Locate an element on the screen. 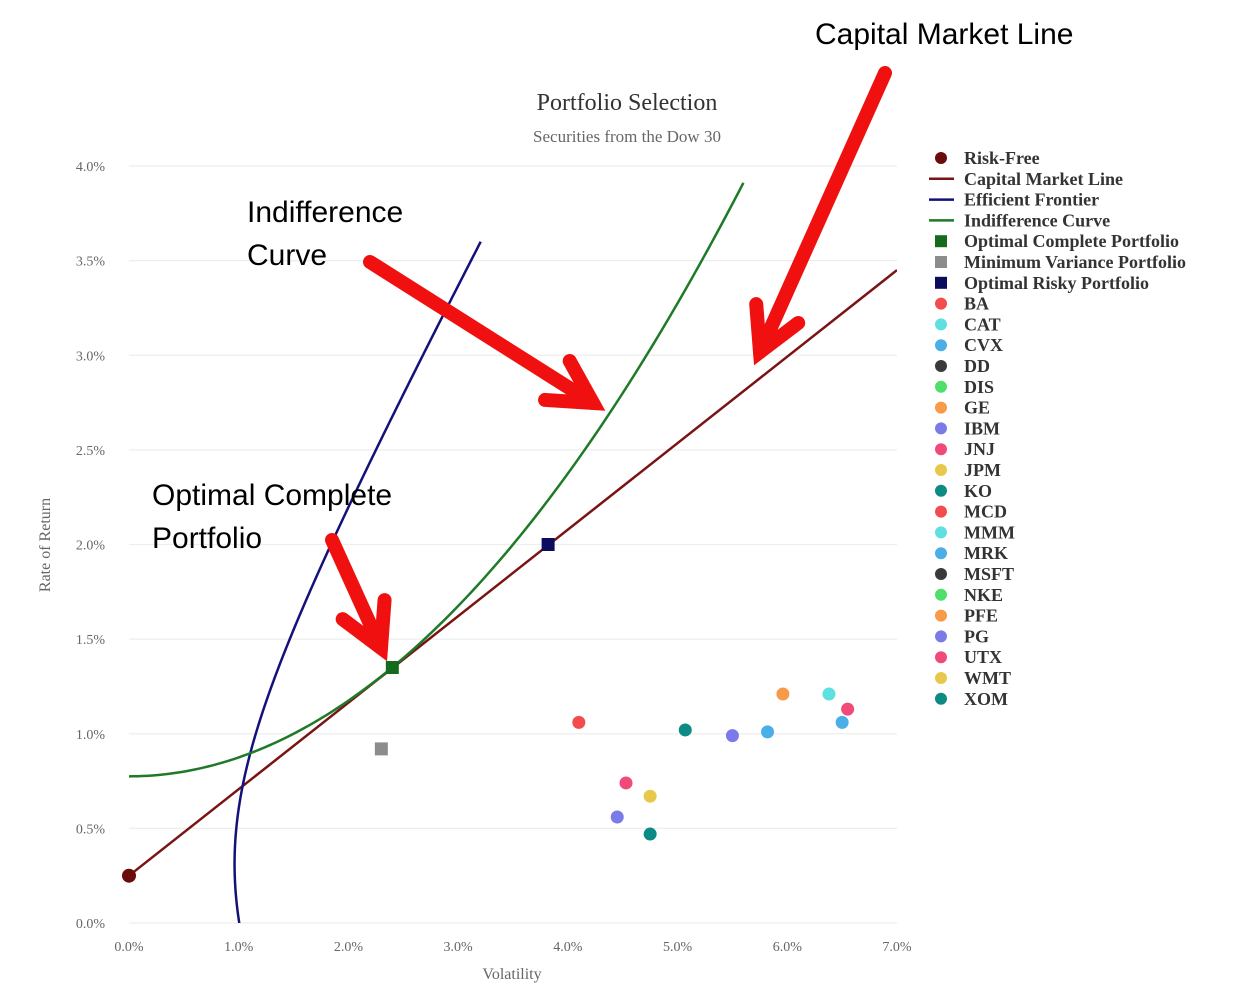 The width and height of the screenshot is (1238, 1005). efficient-frontier-line is located at coordinates (357, 582).